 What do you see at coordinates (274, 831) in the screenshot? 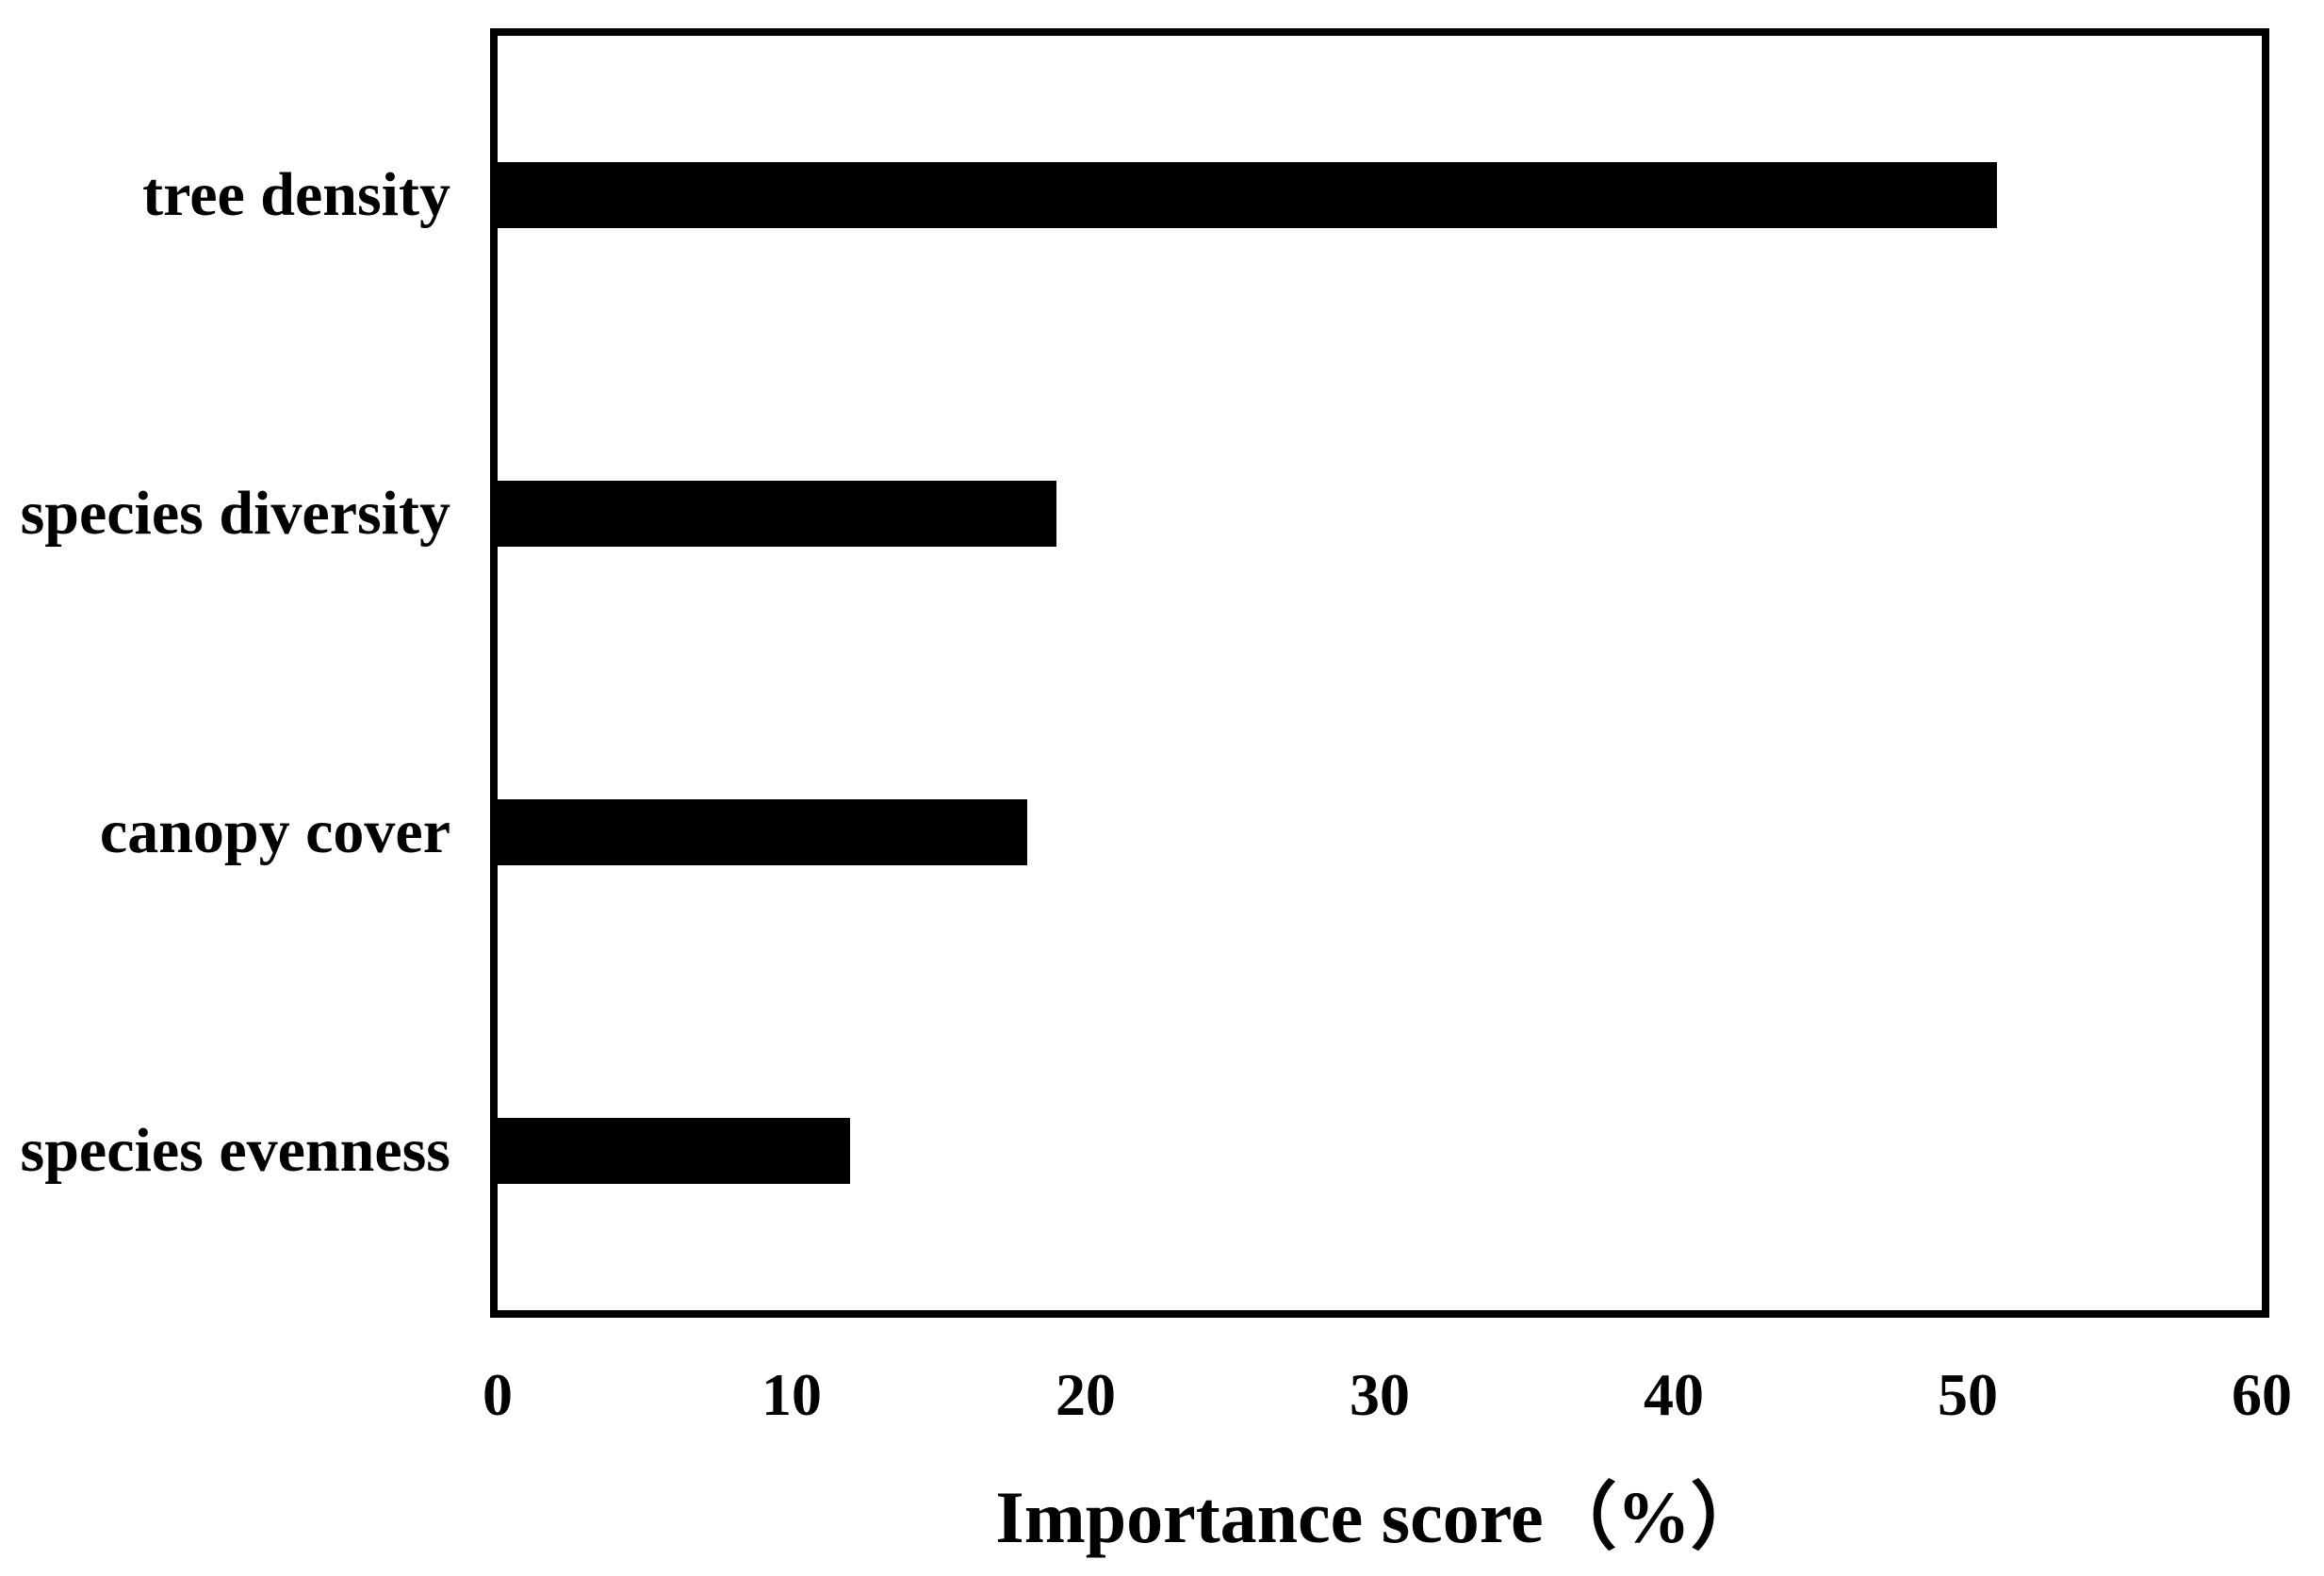
I see `category-label-canopy-cover: canopy cover` at bounding box center [274, 831].